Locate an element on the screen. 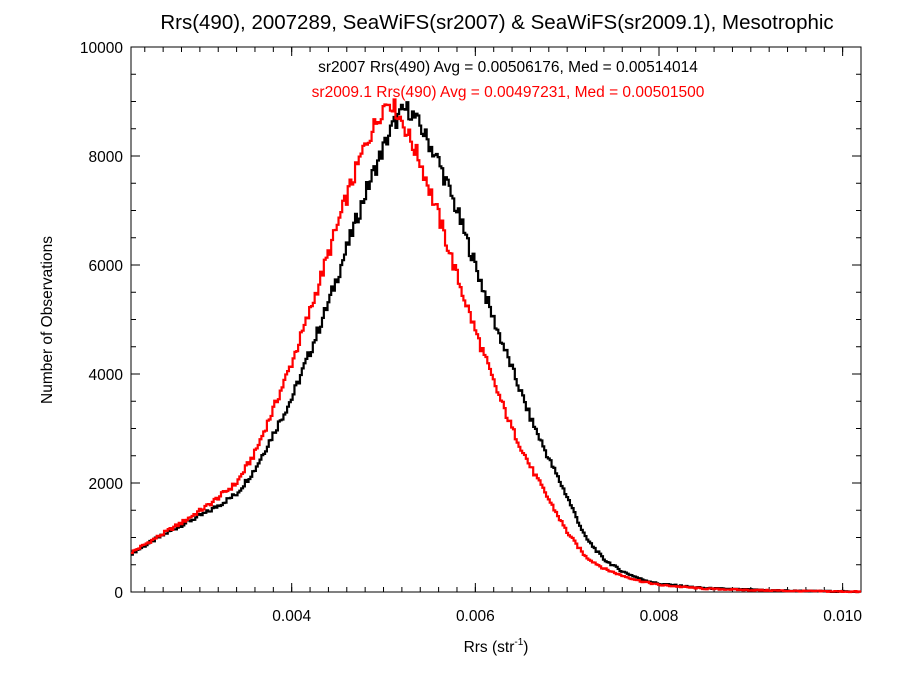 This screenshot has height=675, width=900. y-axis-label: Number of Observations is located at coordinates (47, 320).